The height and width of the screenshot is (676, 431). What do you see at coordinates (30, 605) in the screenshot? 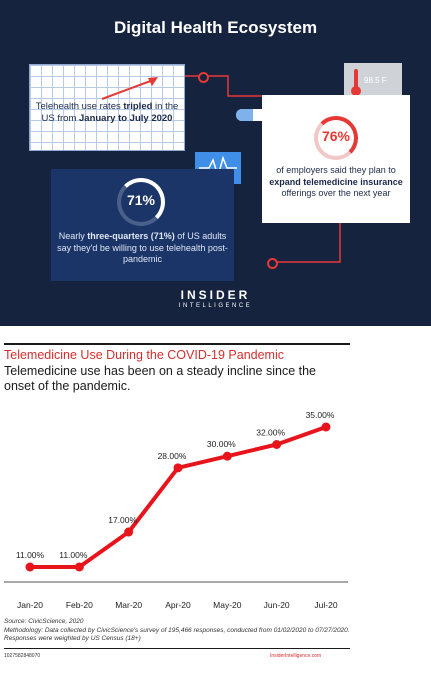
I see `x-tick-label: Jan-20` at bounding box center [30, 605].